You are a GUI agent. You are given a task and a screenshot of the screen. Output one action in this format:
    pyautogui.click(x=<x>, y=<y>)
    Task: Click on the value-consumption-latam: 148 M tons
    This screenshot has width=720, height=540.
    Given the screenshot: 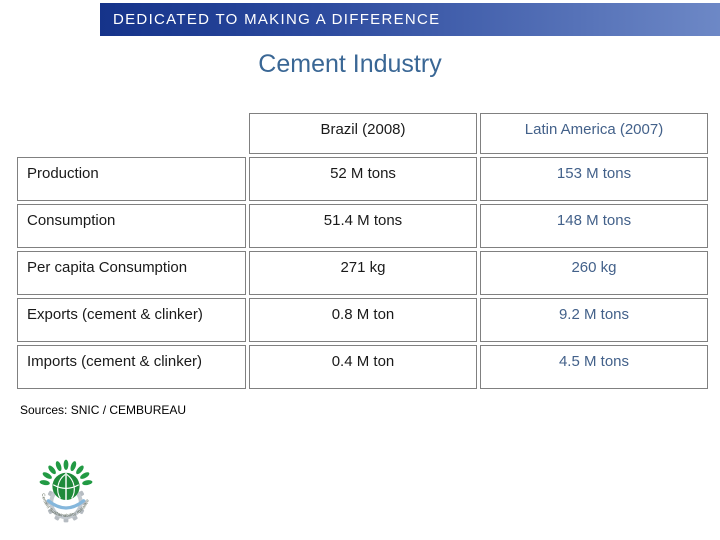 What is the action you would take?
    pyautogui.click(x=594, y=226)
    